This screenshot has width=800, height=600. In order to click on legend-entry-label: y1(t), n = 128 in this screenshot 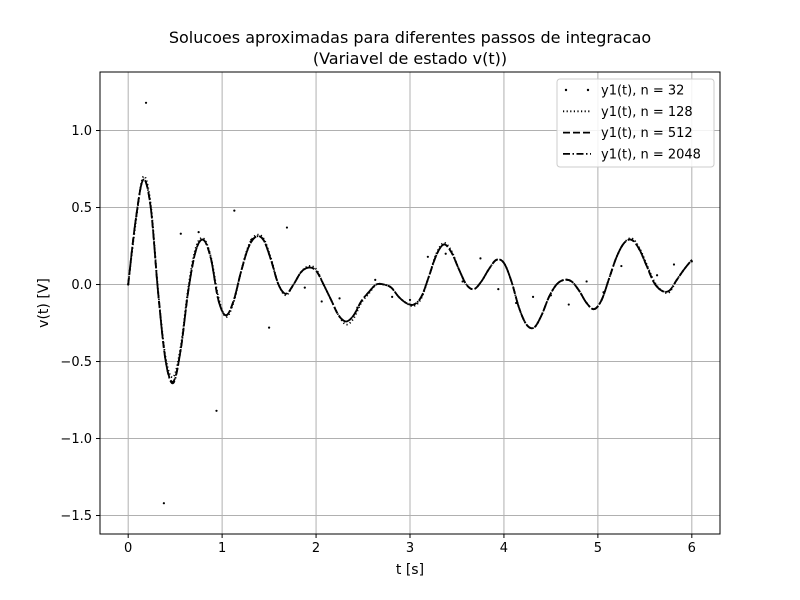, I will do `click(647, 112)`.